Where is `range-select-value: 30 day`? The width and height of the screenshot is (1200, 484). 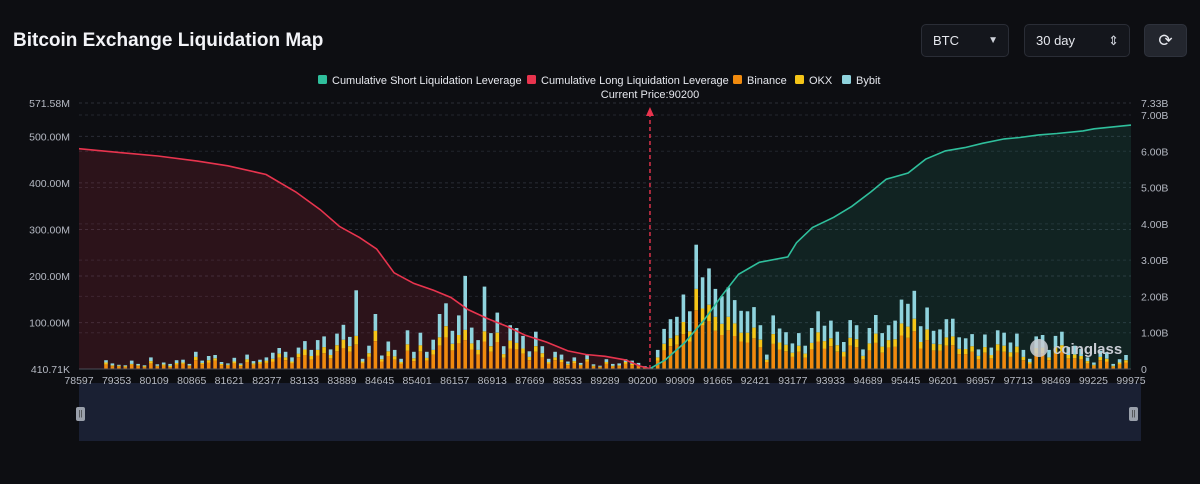
range-select-value: 30 day is located at coordinates (1056, 40).